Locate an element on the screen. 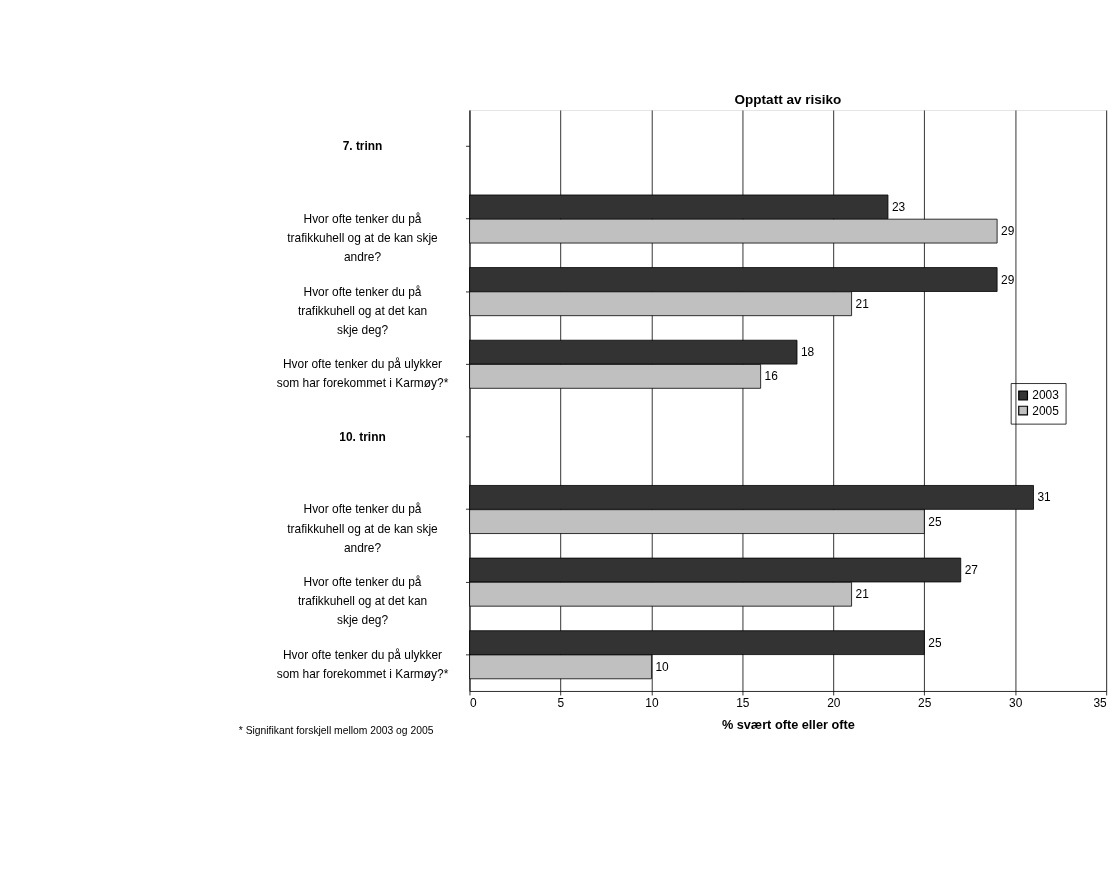  y-tick-label: 7. trinn is located at coordinates (362, 146).